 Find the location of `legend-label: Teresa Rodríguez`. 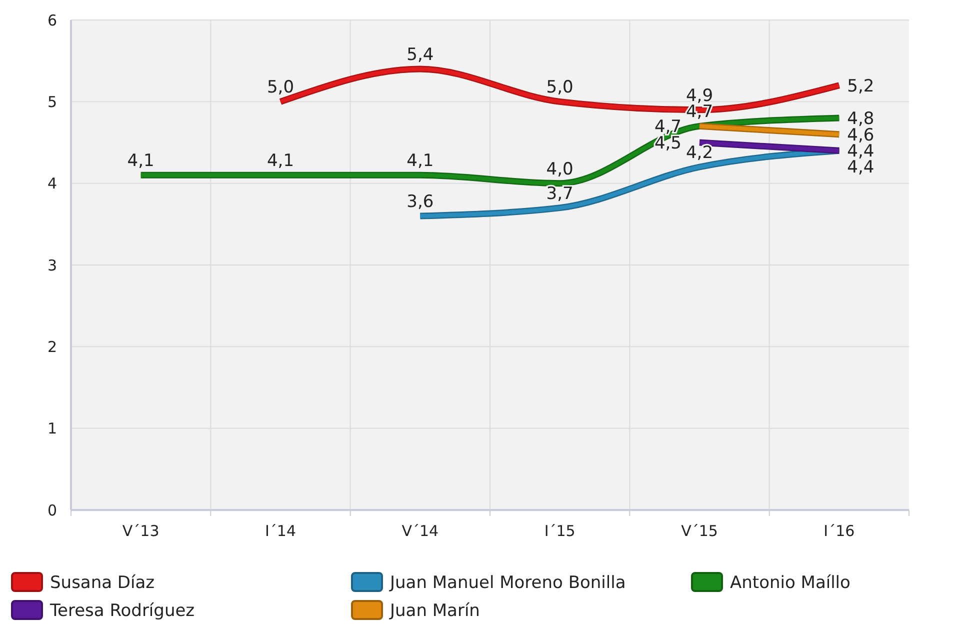

legend-label: Teresa Rodríguez is located at coordinates (122, 610).